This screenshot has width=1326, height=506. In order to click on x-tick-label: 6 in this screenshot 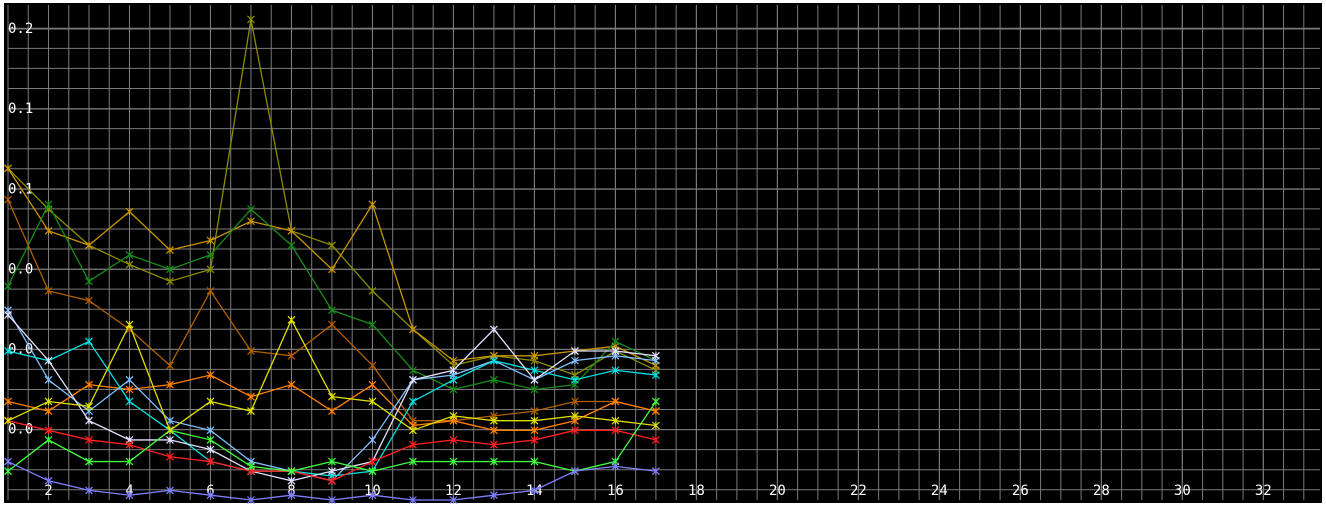, I will do `click(210, 491)`.